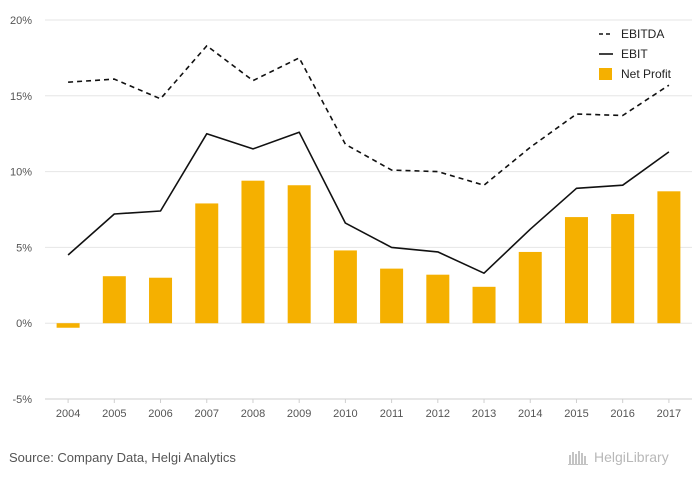 The width and height of the screenshot is (700, 483). What do you see at coordinates (24, 248) in the screenshot?
I see `y-tick-label: 5%` at bounding box center [24, 248].